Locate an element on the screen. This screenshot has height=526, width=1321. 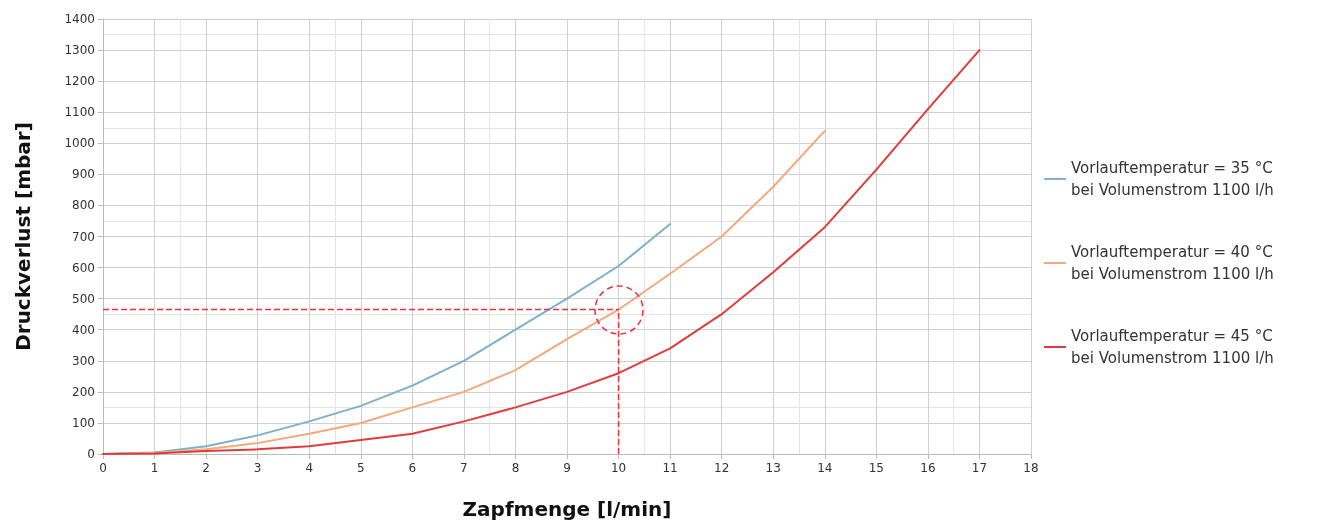
x-tick-label: 10 is located at coordinates (618, 468).